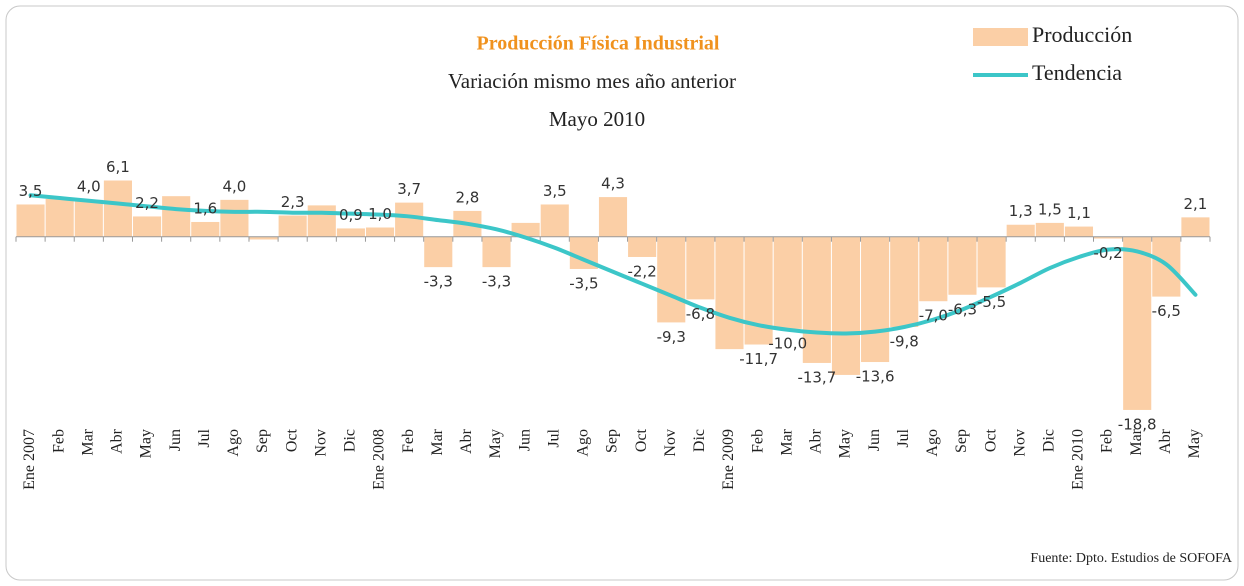 This screenshot has height=586, width=1244. What do you see at coordinates (1050, 209) in the screenshot?
I see `data-label: 1,5` at bounding box center [1050, 209].